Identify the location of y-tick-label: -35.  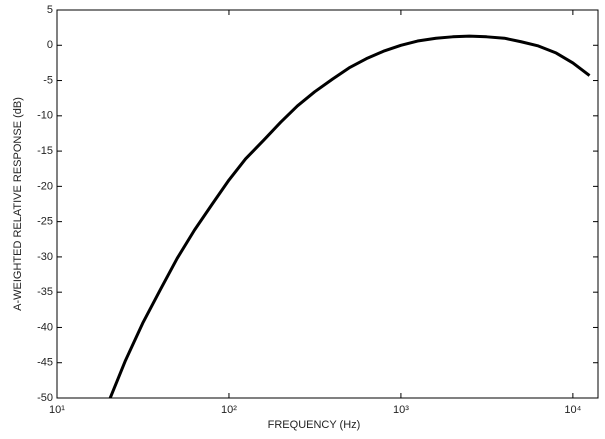
(45, 292).